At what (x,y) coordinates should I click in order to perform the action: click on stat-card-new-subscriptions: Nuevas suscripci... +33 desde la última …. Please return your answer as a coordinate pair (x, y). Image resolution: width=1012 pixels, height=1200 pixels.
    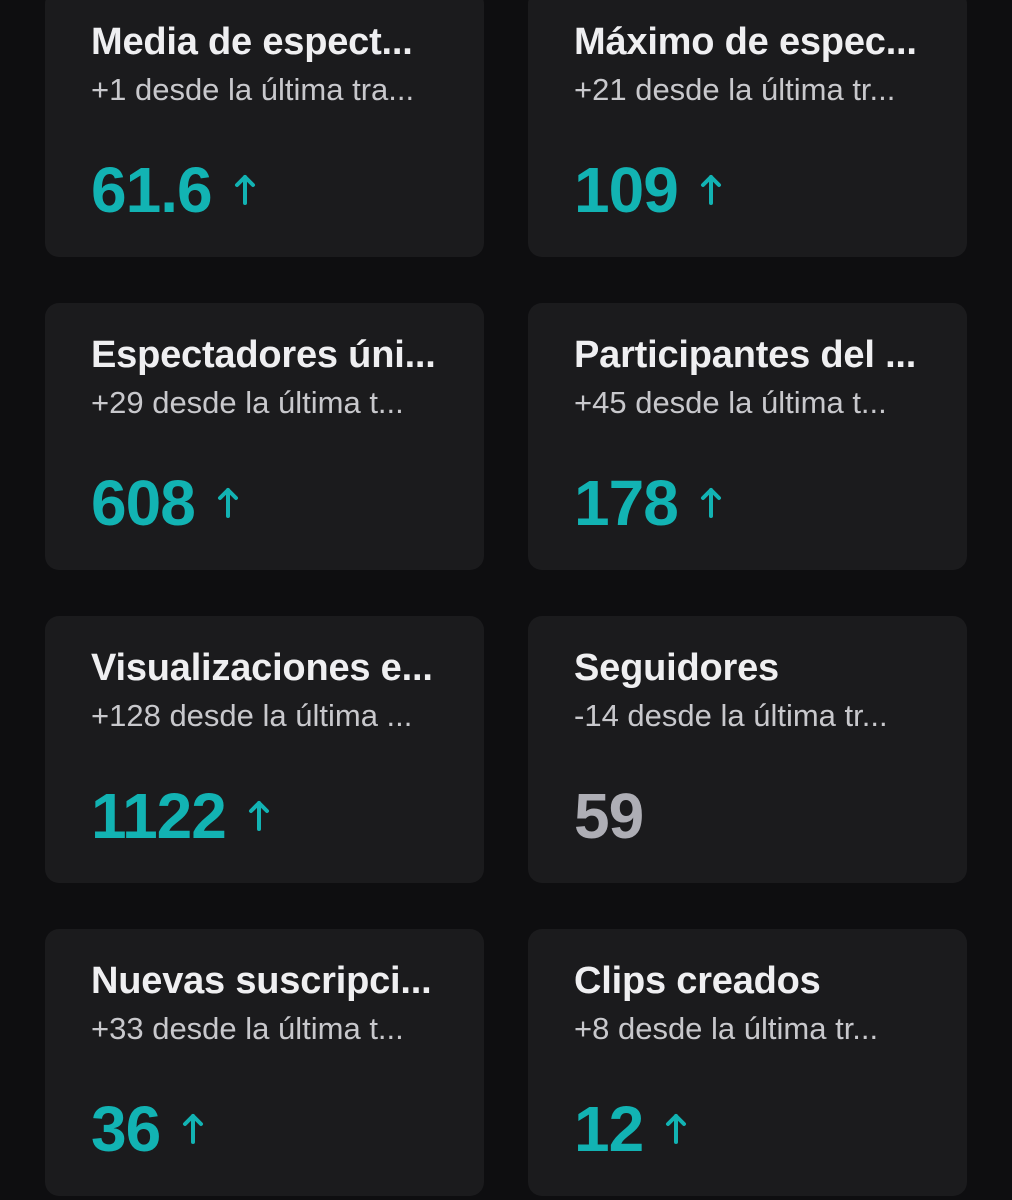
    Looking at the image, I should click on (264, 1062).